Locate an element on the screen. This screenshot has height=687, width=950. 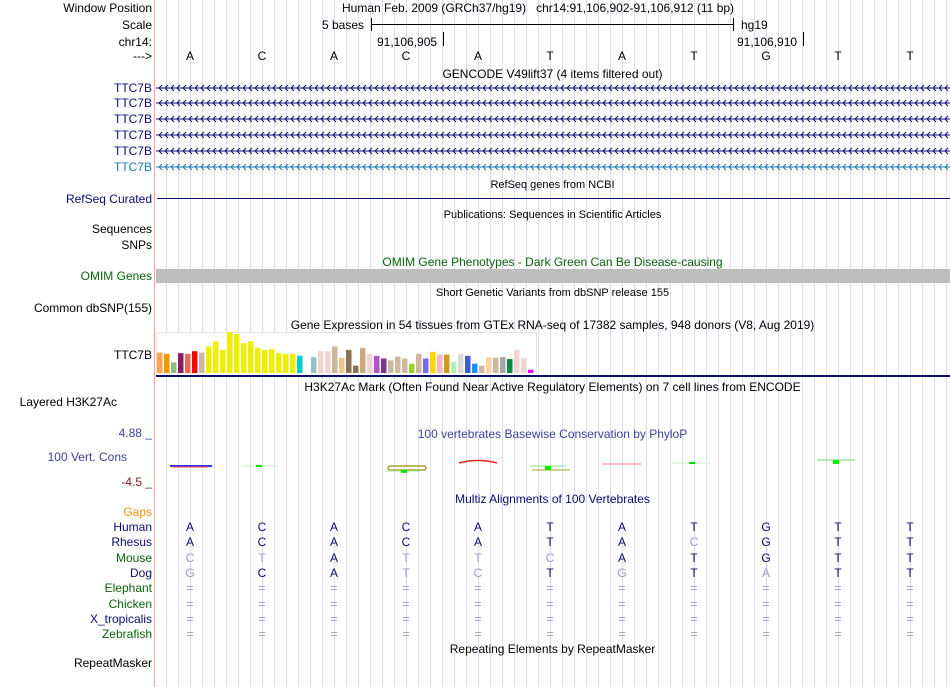
species-label: Dog is located at coordinates (140, 572).